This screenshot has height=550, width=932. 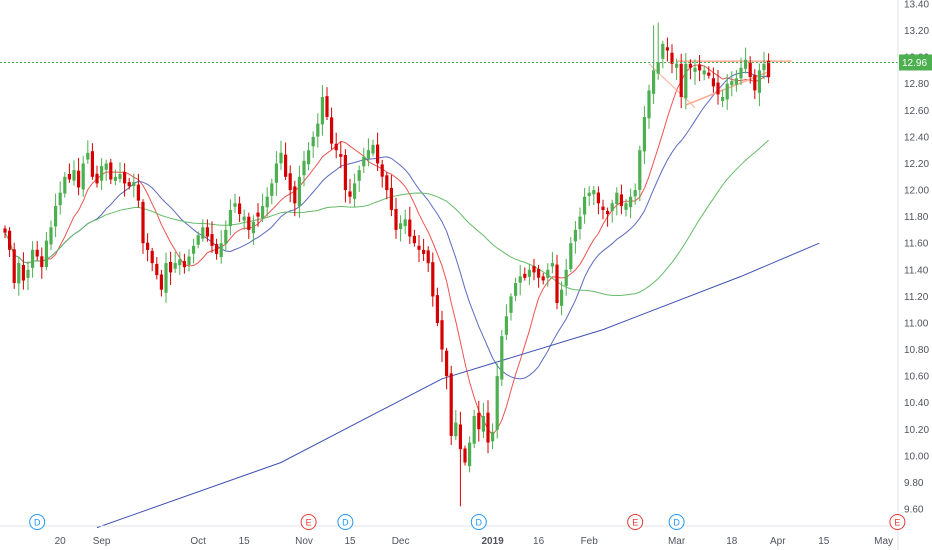 What do you see at coordinates (304, 541) in the screenshot?
I see `time-tick-label: Nov` at bounding box center [304, 541].